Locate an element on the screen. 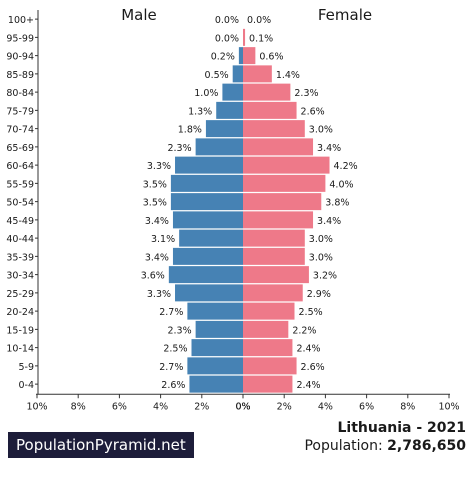 The width and height of the screenshot is (474, 478). male-value-label-95-99: 0.0% is located at coordinates (227, 38).